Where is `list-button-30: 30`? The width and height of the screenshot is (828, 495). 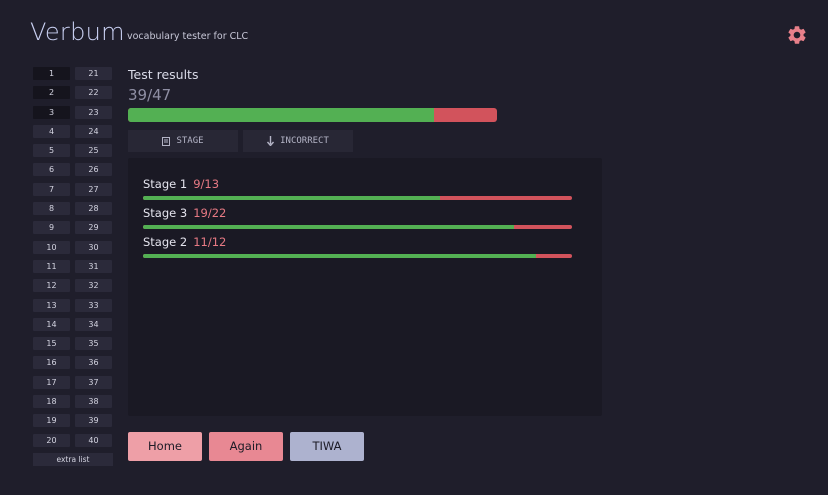 list-button-30: 30 is located at coordinates (93, 247).